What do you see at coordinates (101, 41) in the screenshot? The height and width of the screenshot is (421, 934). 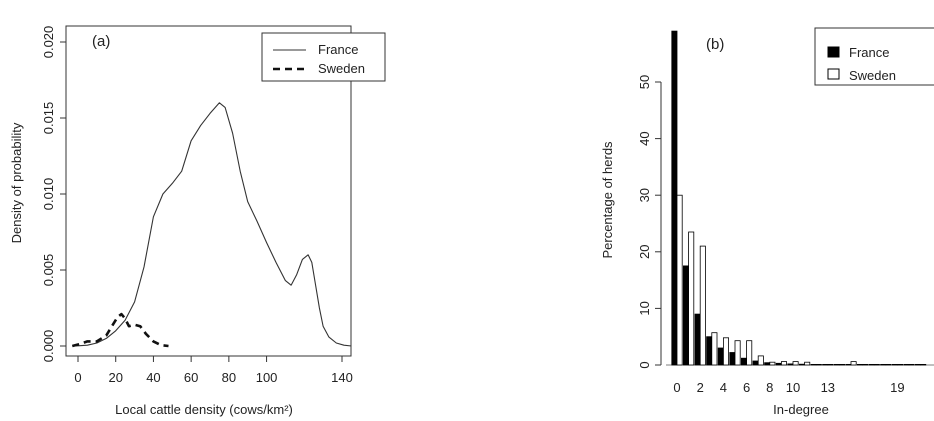 I see `panel-a-label: (a)` at bounding box center [101, 41].